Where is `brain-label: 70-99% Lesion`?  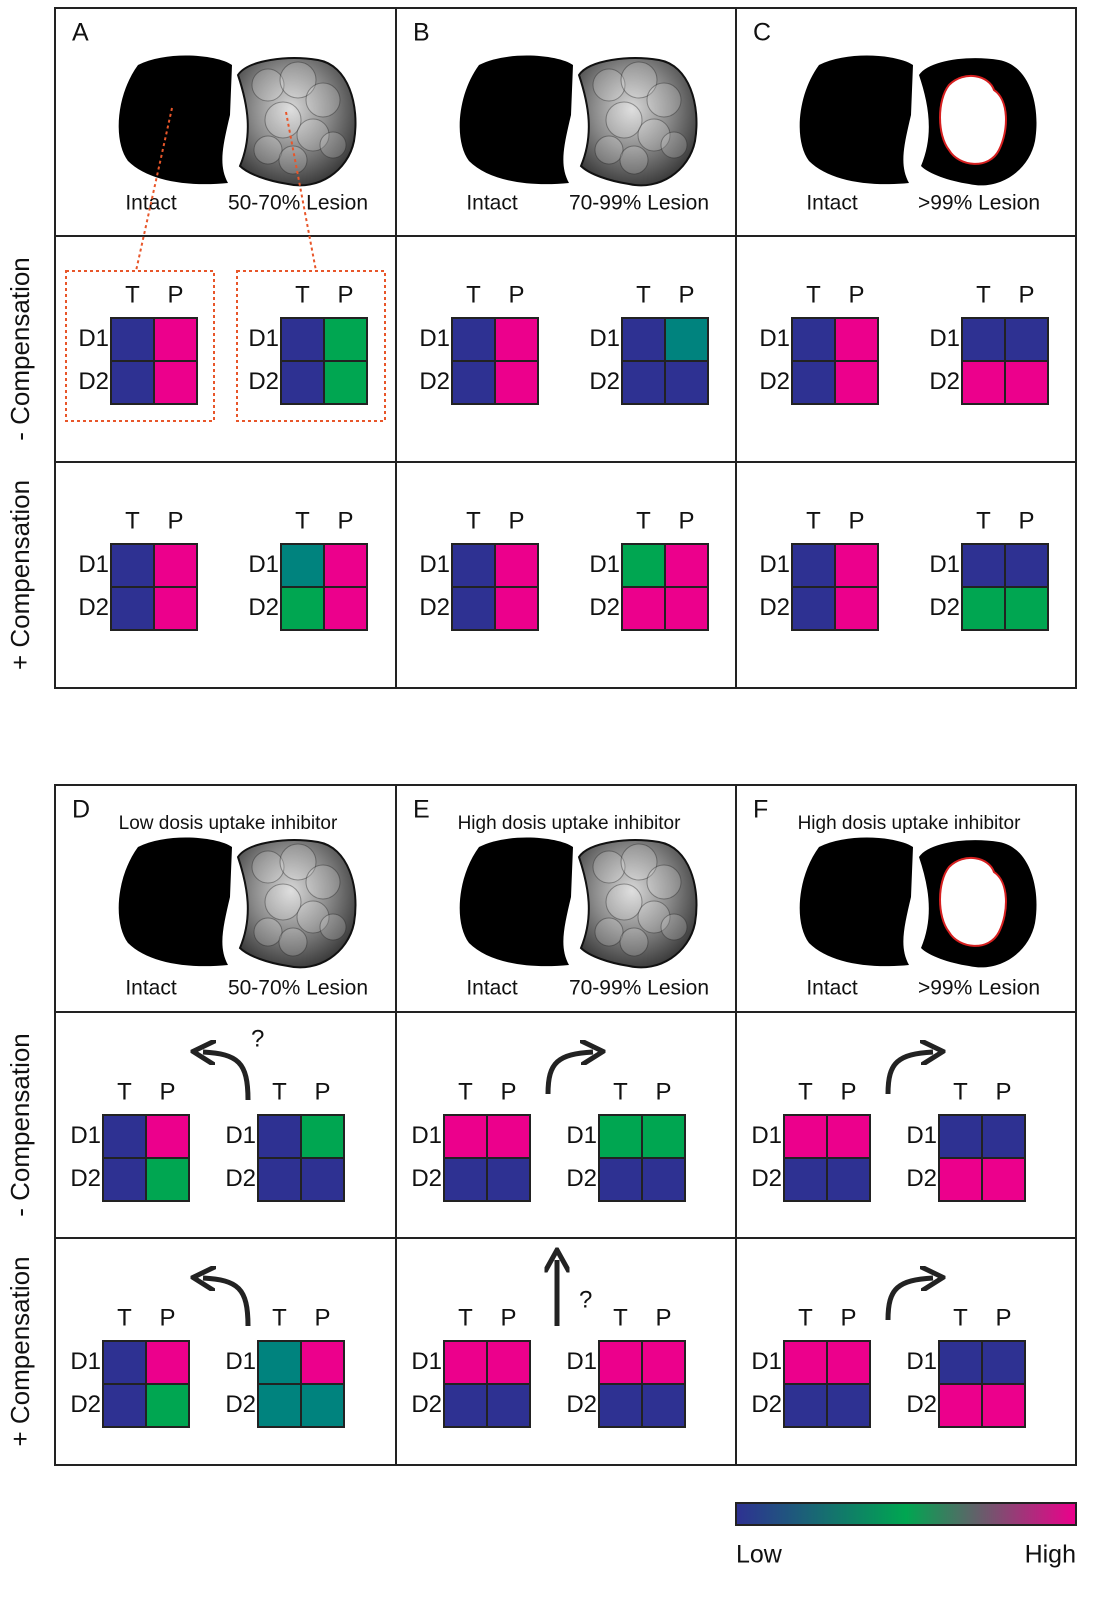
brain-label: 70-99% Lesion is located at coordinates (639, 203).